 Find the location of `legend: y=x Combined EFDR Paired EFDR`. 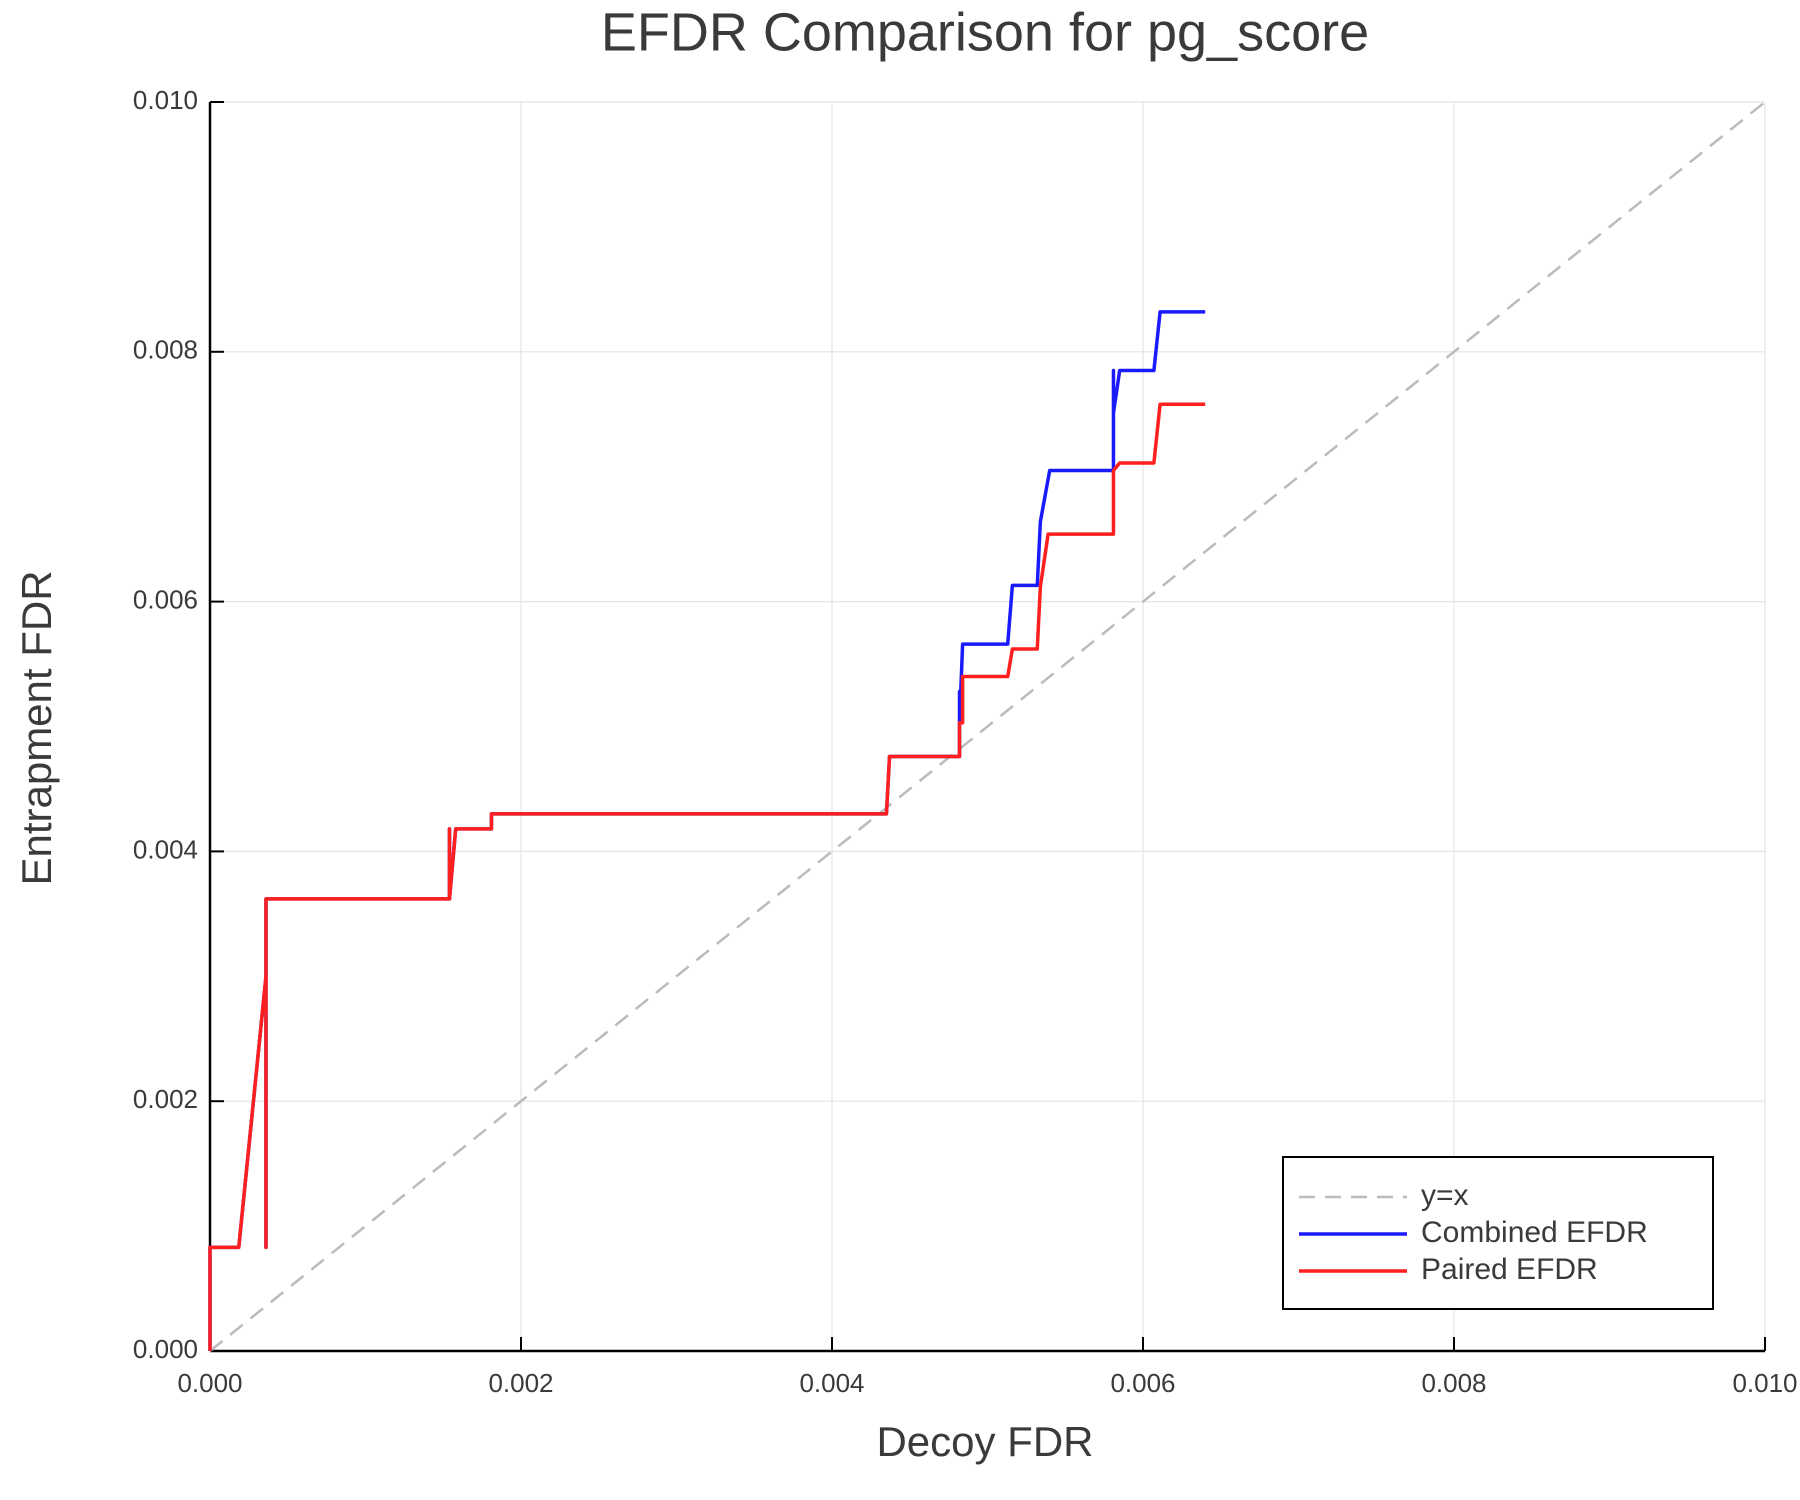

legend: y=x Combined EFDR Paired EFDR is located at coordinates (1498, 1233).